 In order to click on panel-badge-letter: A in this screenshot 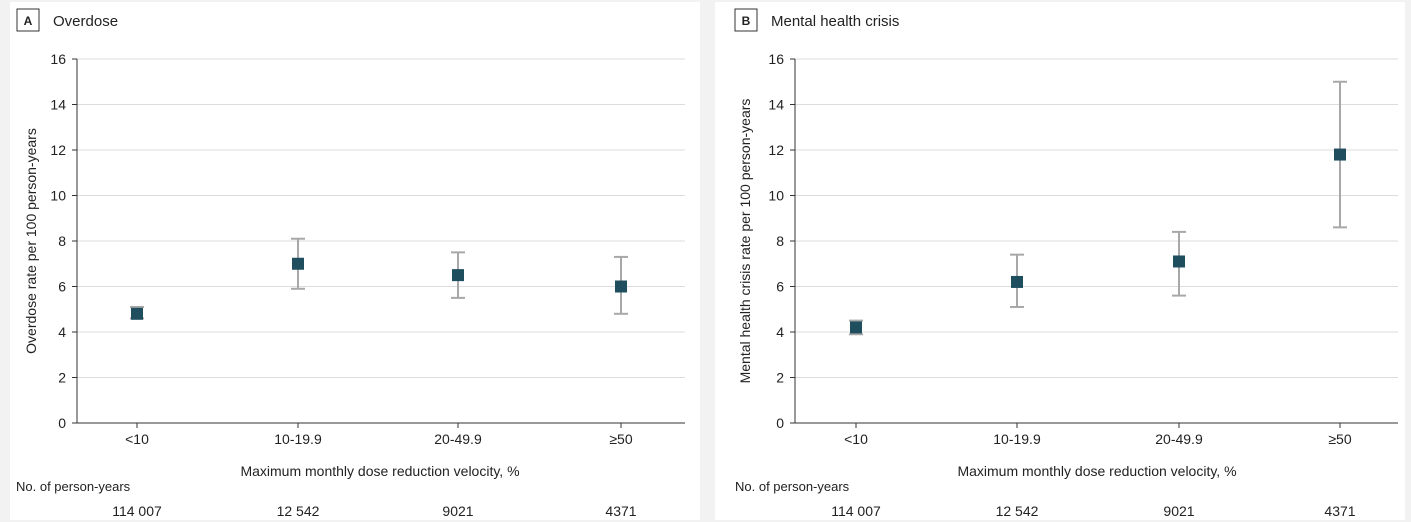, I will do `click(28, 21)`.